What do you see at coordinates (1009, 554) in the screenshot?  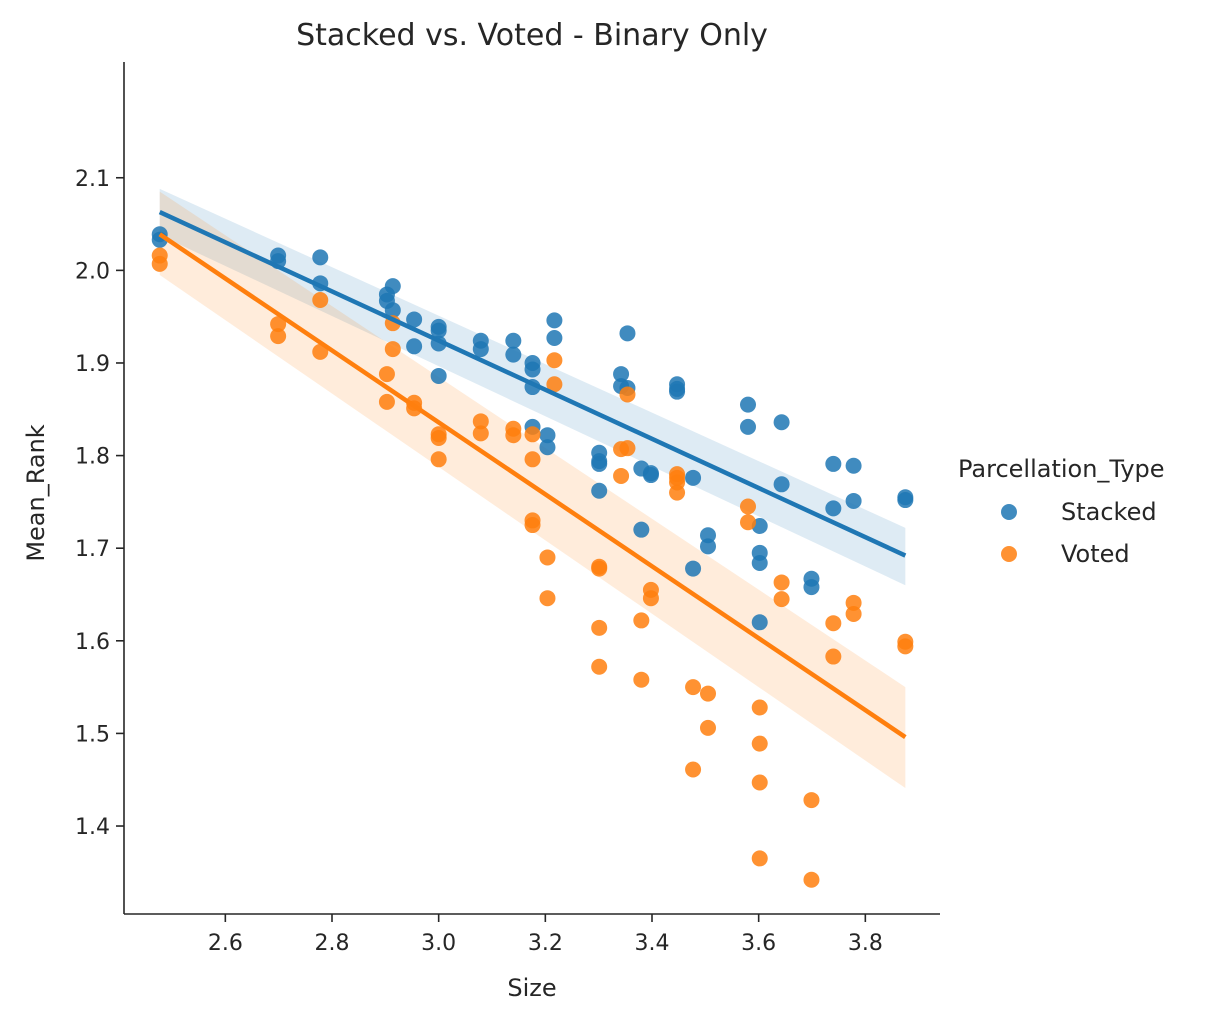 I see `legend-marker-voted` at bounding box center [1009, 554].